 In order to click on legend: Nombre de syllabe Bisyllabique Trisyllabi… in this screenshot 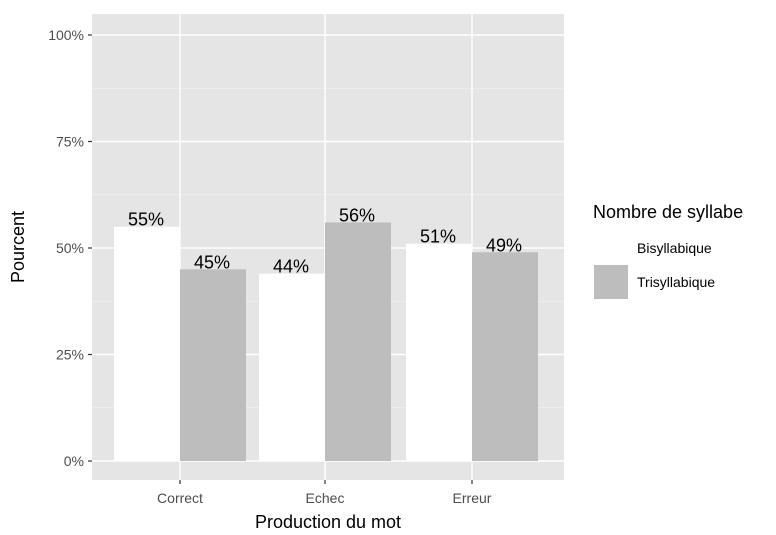, I will do `click(668, 250)`.